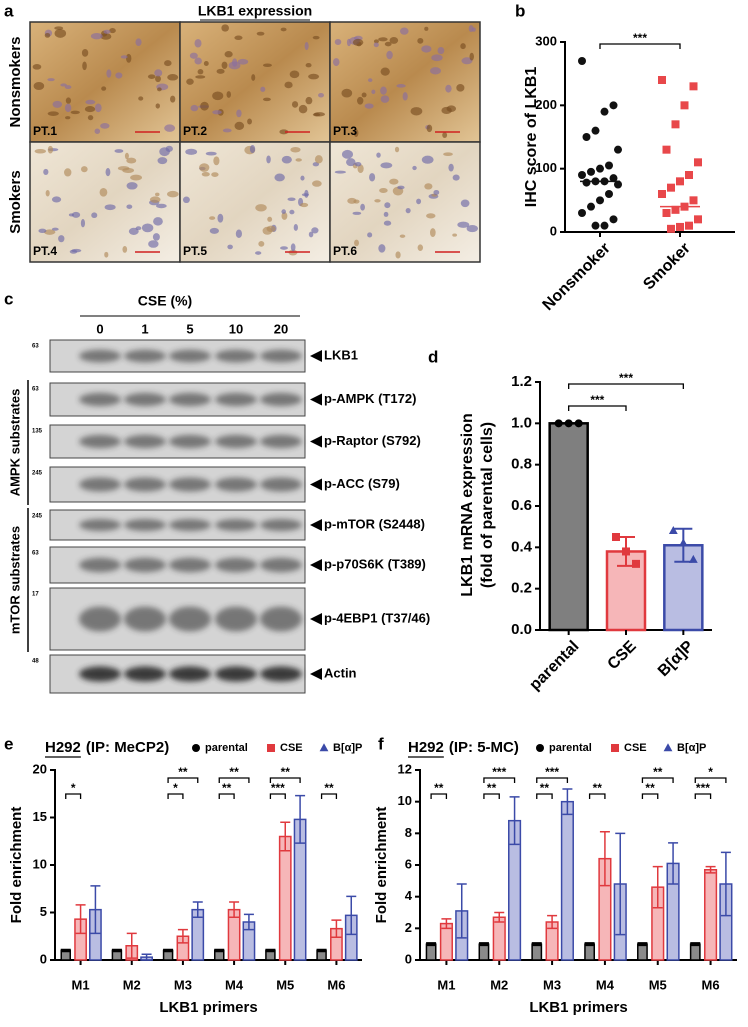 Image resolution: width=748 pixels, height=1027 pixels. Describe the element at coordinates (35, 595) in the screenshot. I see `mw-marker: 17` at that location.